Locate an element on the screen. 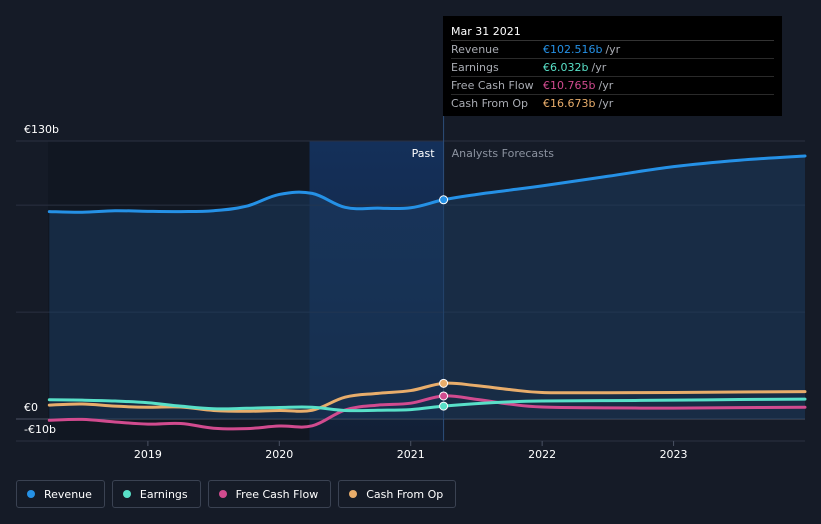 The width and height of the screenshot is (821, 524). x-tick-label: 2020 is located at coordinates (279, 454).